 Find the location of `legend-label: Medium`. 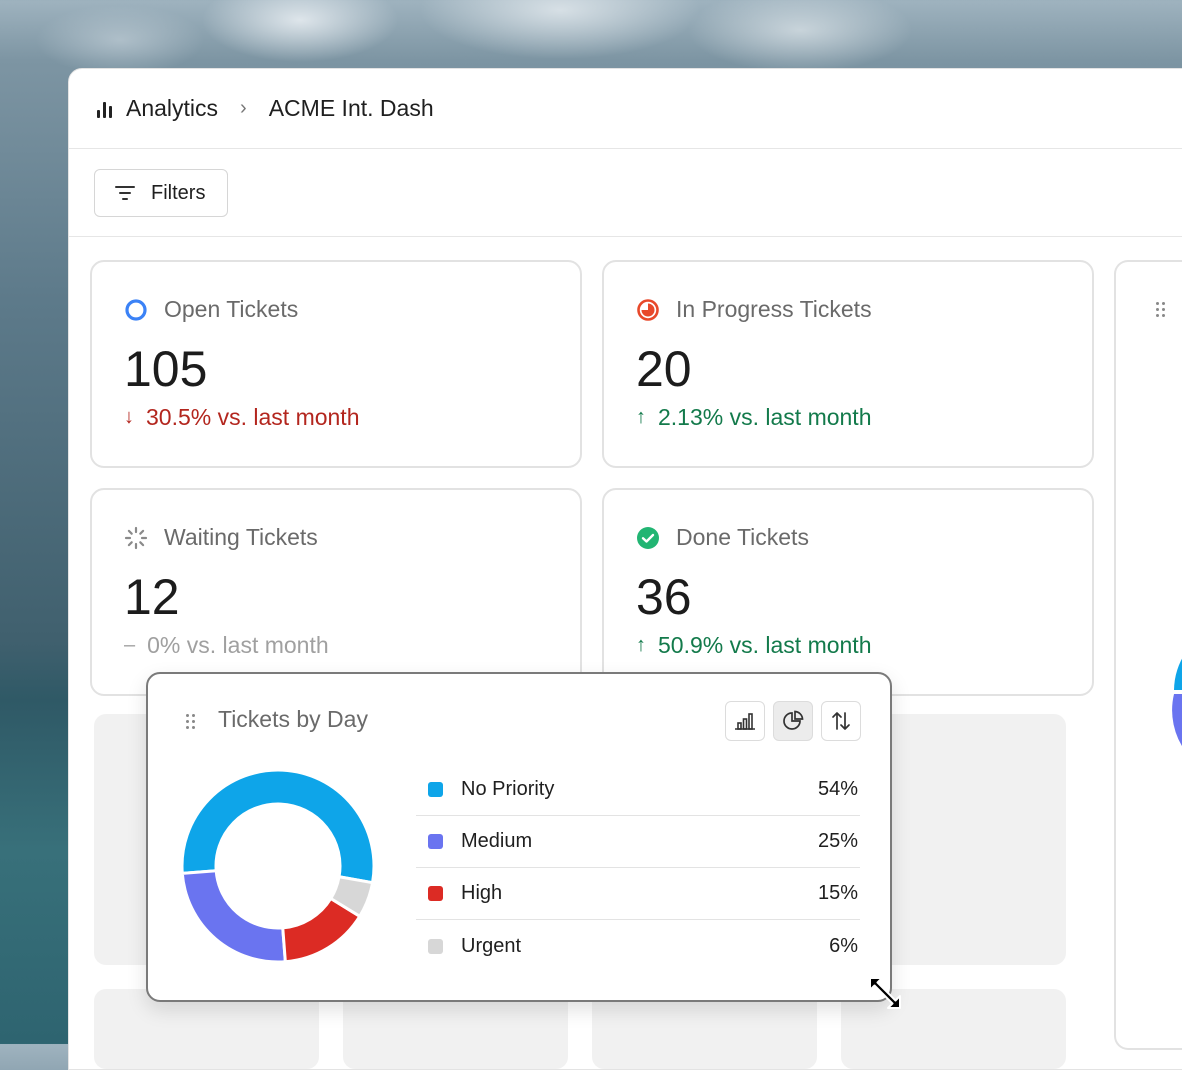

legend-label: Medium is located at coordinates (497, 841).